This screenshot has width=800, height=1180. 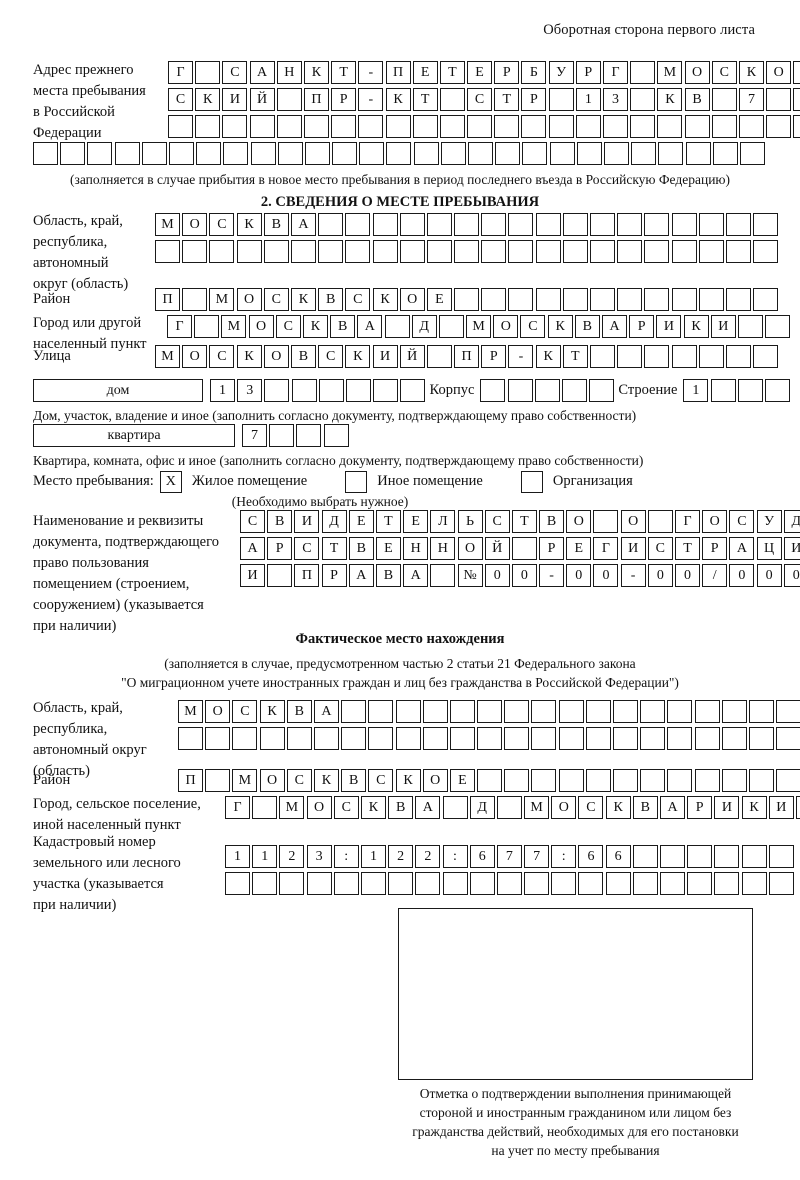 I want to click on char-cell: Д, so click(x=482, y=807).